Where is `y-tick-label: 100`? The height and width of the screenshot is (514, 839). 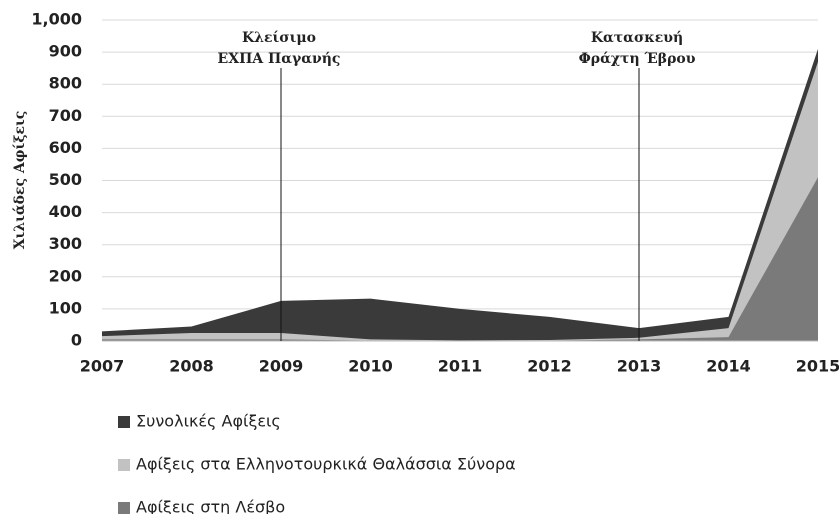
y-tick-label: 100 is located at coordinates (65, 307).